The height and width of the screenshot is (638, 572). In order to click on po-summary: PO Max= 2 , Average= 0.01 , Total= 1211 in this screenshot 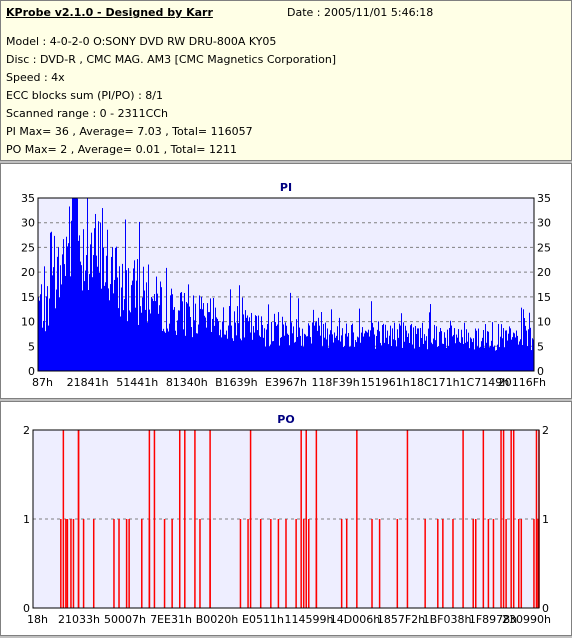, I will do `click(121, 149)`.